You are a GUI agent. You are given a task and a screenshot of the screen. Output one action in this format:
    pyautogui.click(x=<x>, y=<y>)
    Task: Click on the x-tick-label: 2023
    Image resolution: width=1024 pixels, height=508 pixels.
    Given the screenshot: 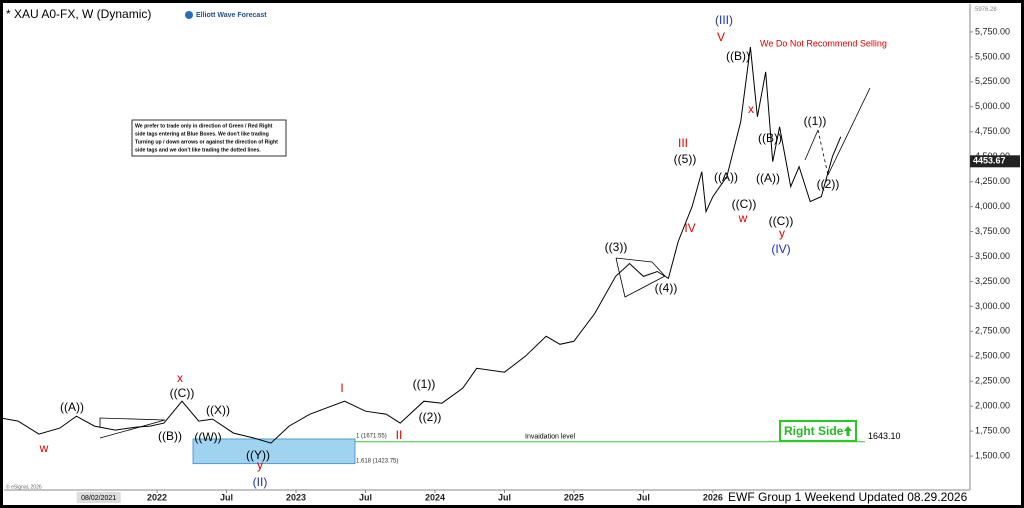 What is the action you would take?
    pyautogui.click(x=296, y=497)
    